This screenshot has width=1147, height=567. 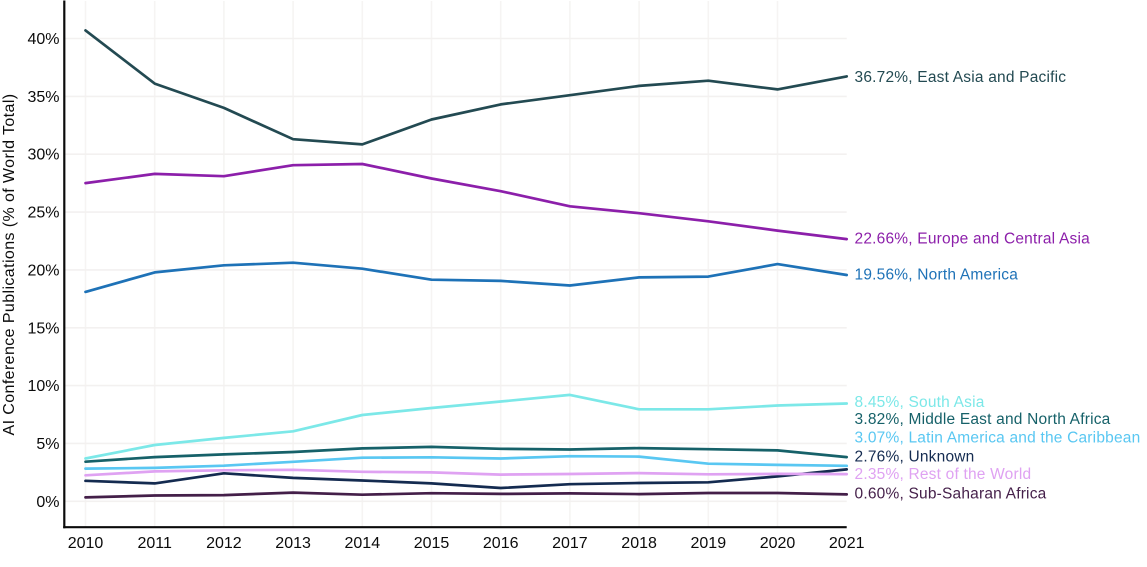 I want to click on svg-text: 2015, so click(x=432, y=543).